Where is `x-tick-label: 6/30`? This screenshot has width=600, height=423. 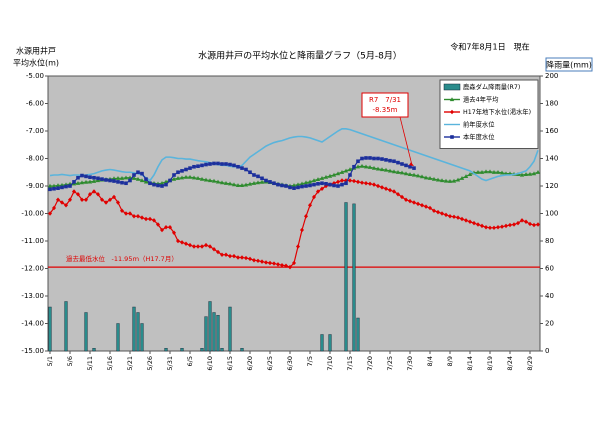 x-tick-label: 6/30 is located at coordinates (290, 363).